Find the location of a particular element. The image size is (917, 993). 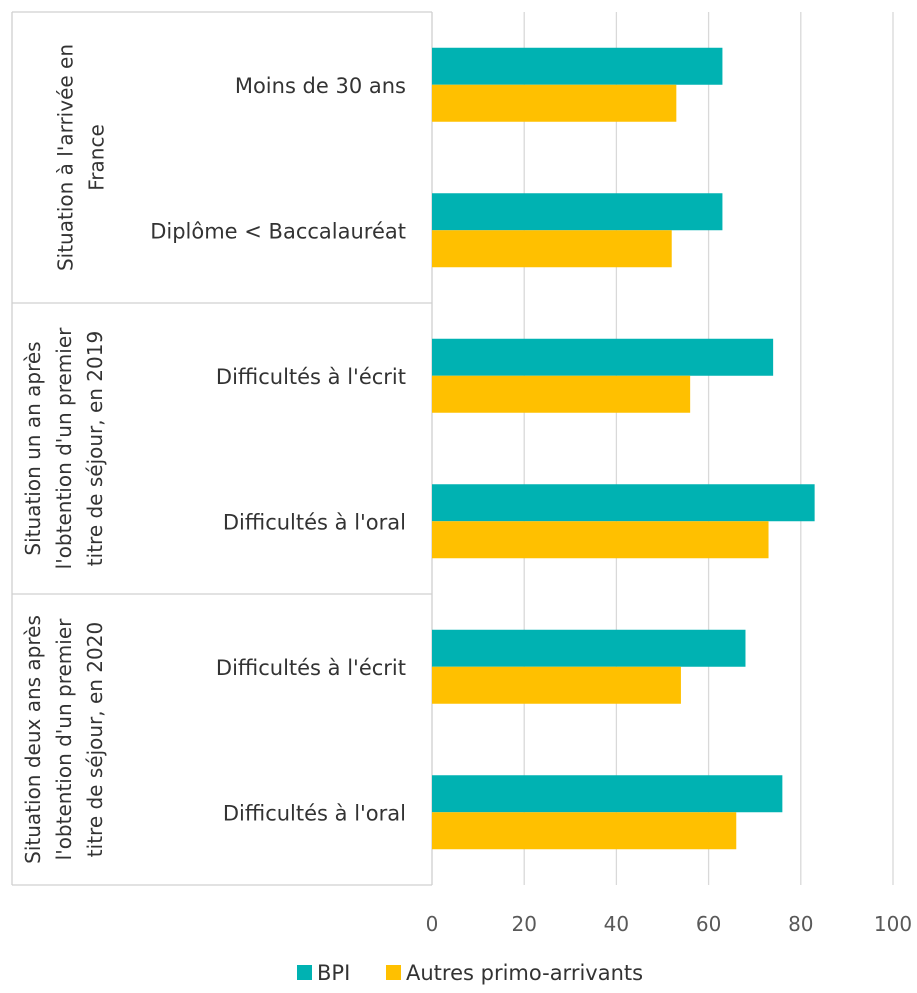

group-label-line: titre de séjour, en 2019 is located at coordinates (95, 448).